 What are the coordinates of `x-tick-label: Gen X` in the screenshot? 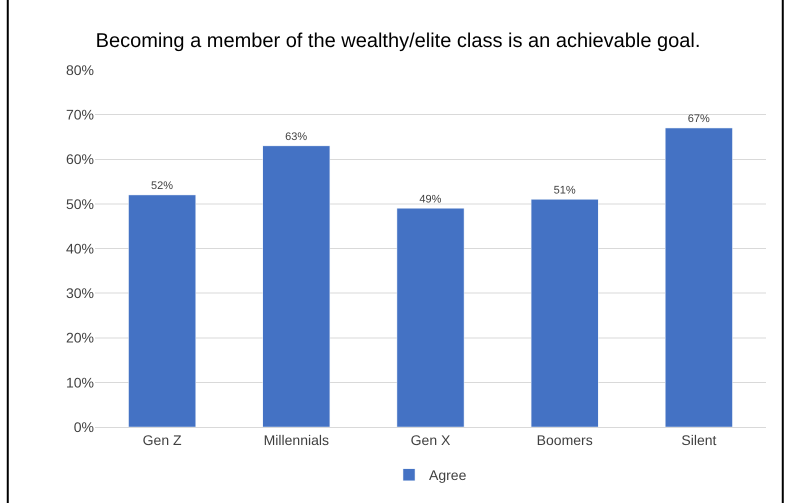 It's located at (430, 440).